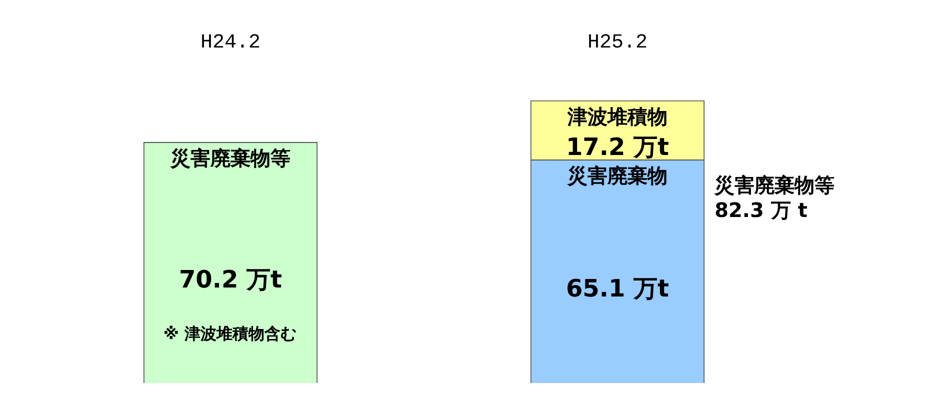  I want to click on data-label: 17.2 万t, so click(618, 147).